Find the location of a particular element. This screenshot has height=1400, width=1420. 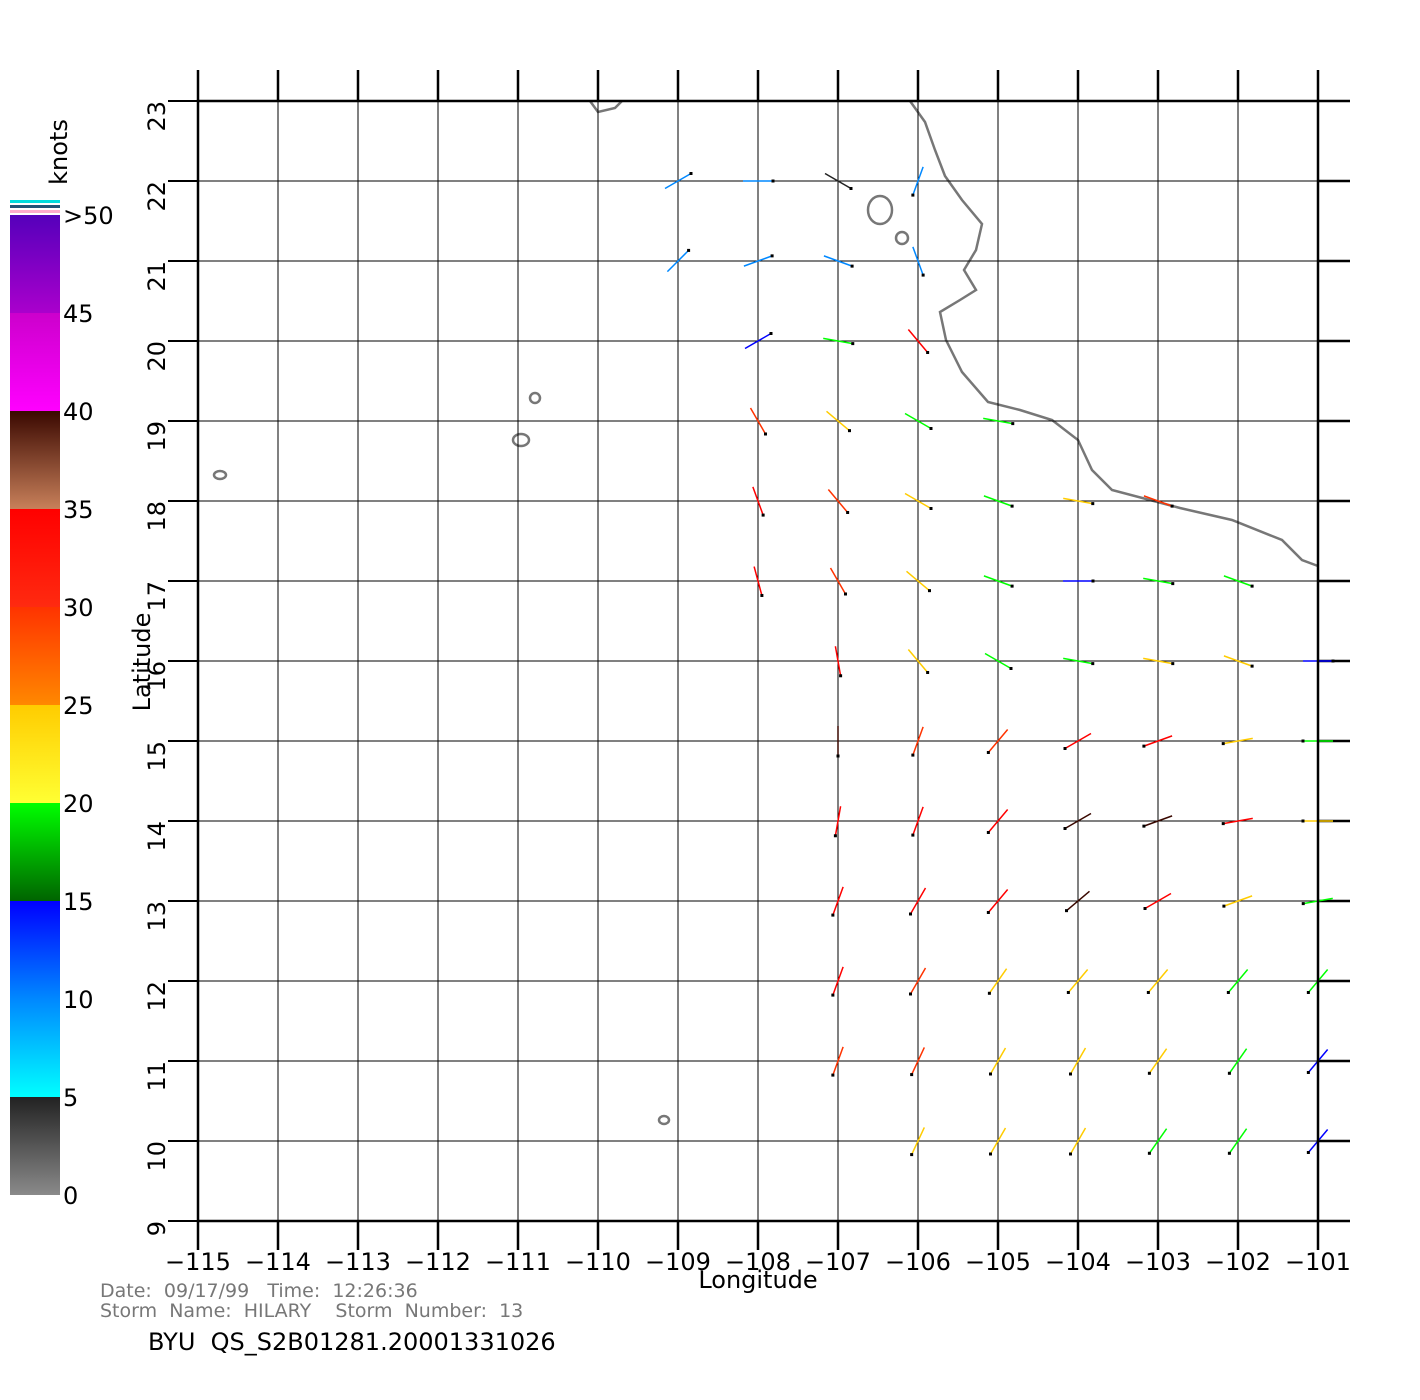

x-tick-label: −107 is located at coordinates (838, 1262).